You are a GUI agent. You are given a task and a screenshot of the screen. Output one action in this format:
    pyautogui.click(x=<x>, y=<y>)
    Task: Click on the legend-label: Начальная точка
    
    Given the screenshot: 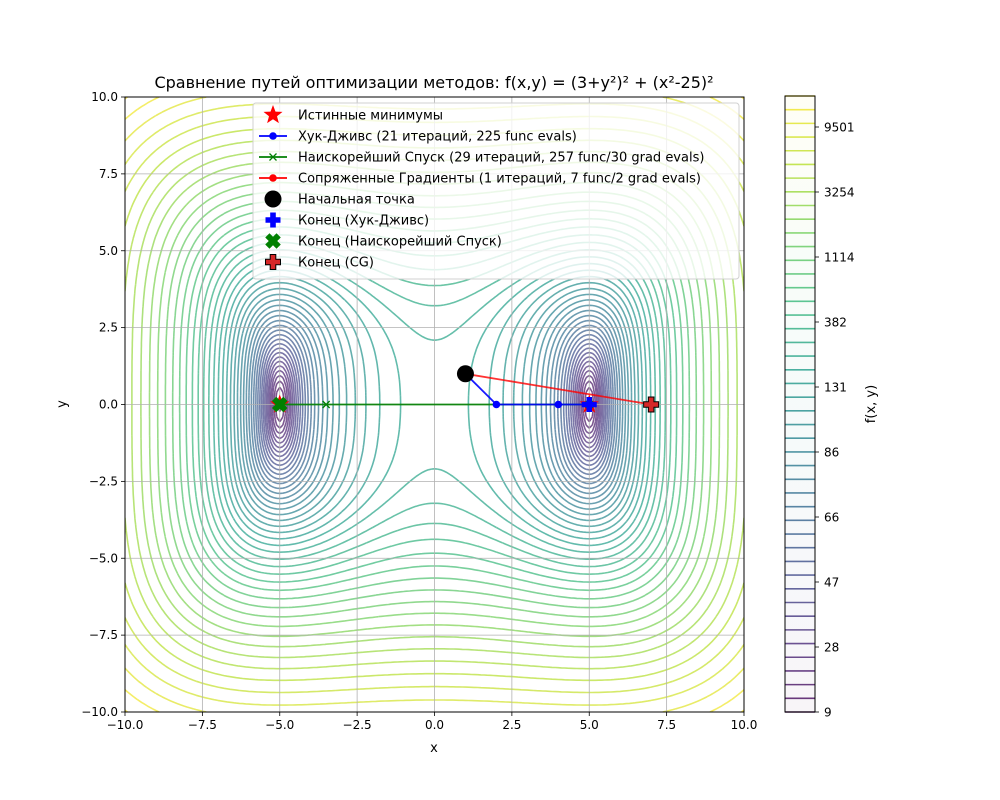 What is the action you would take?
    pyautogui.click(x=356, y=200)
    